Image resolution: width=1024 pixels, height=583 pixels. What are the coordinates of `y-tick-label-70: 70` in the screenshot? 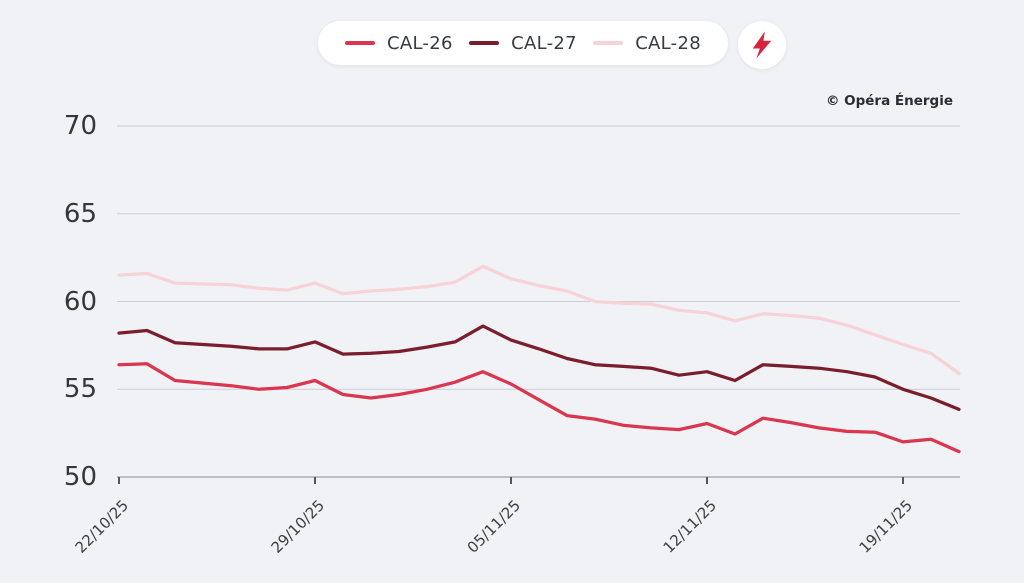 It's located at (80, 126).